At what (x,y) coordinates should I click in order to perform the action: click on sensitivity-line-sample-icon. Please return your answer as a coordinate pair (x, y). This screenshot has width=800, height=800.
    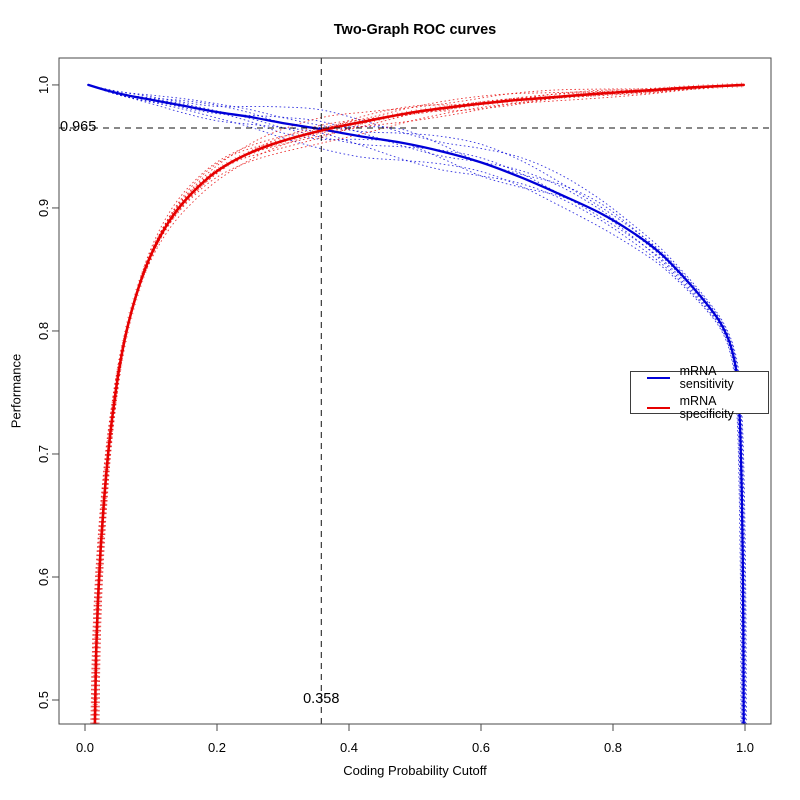
    Looking at the image, I should click on (658, 377).